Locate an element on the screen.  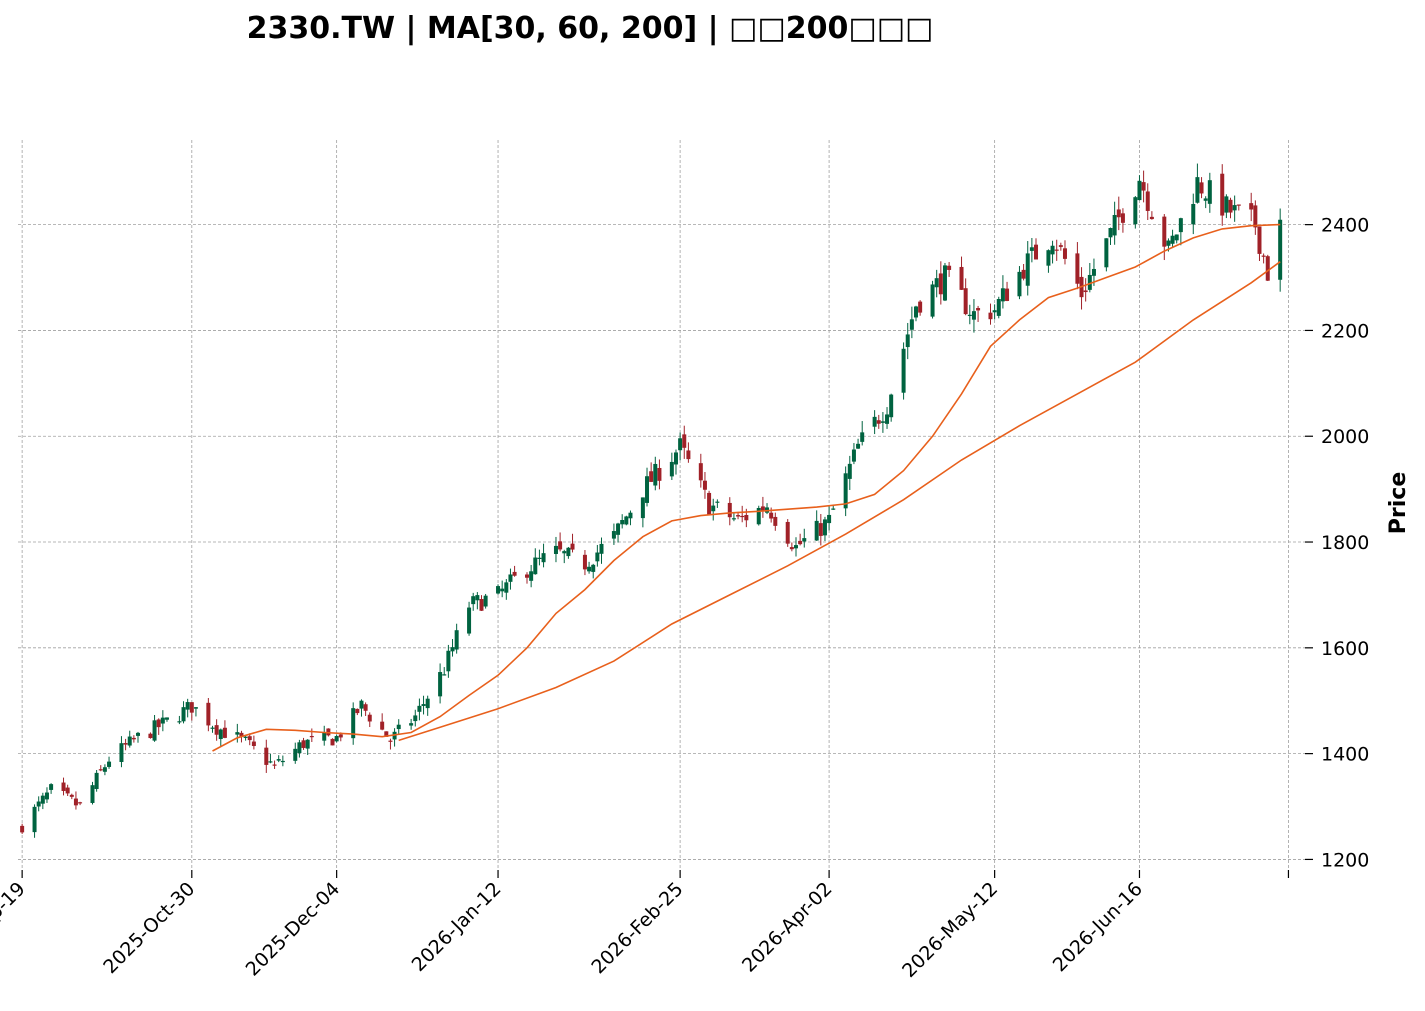
x-tick-label: 2025-Sep-19 is located at coordinates (15, 929).